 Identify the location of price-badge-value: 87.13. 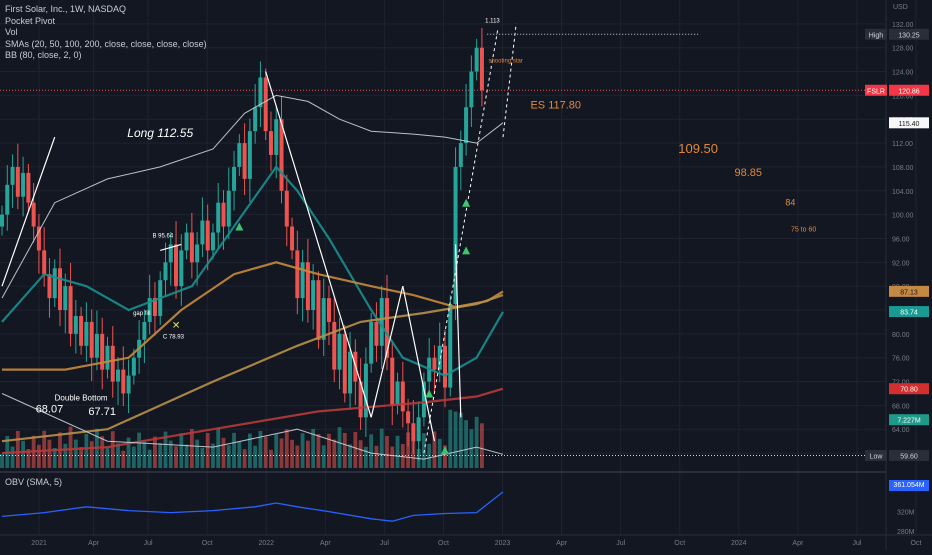
(909, 292).